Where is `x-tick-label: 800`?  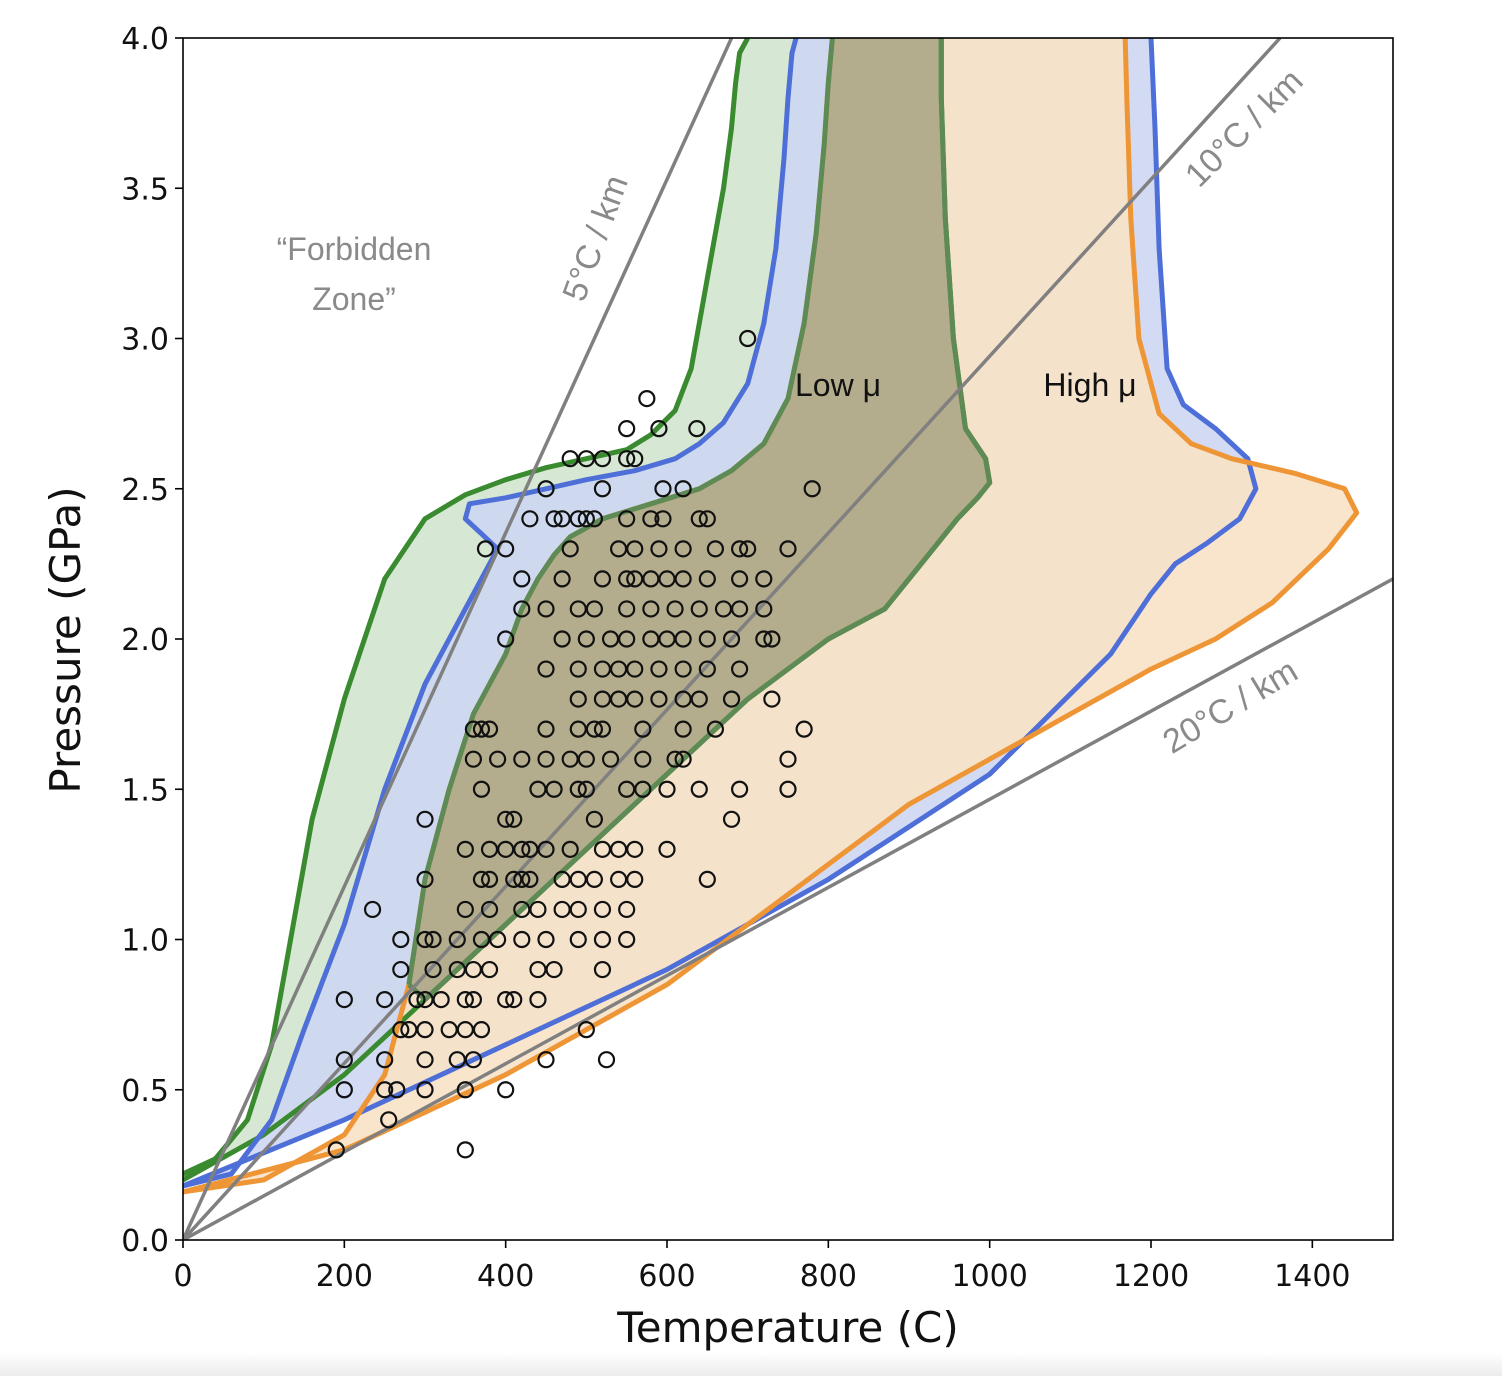 x-tick-label: 800 is located at coordinates (828, 1276).